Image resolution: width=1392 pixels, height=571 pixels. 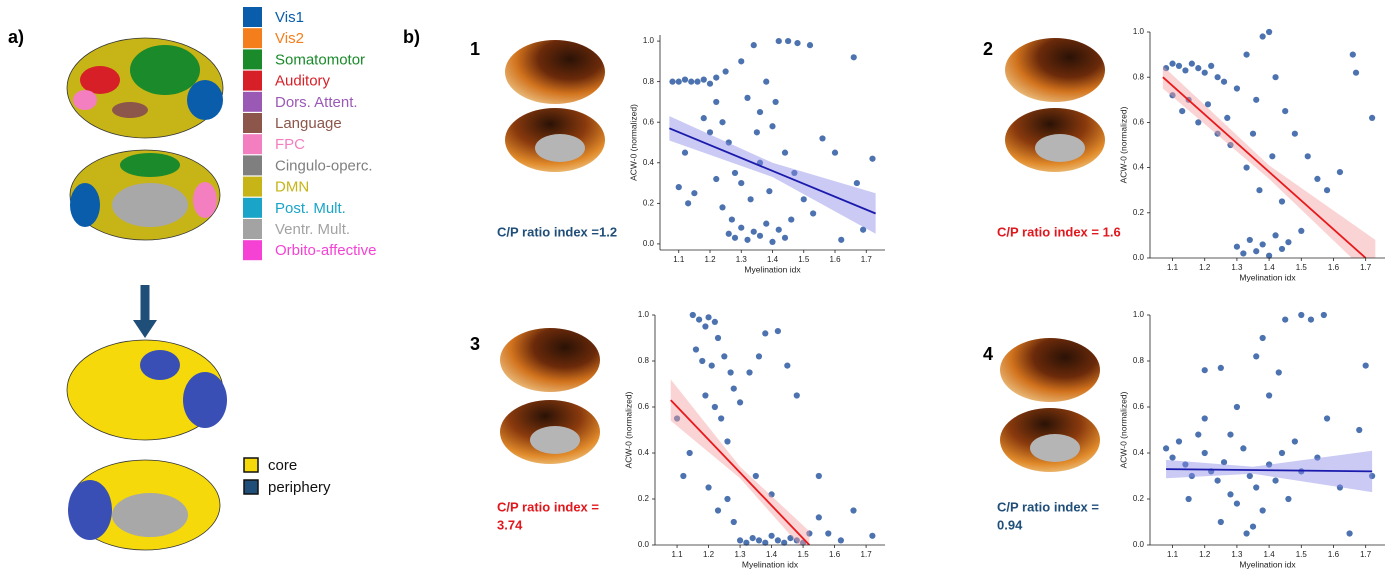 What do you see at coordinates (1139, 212) in the screenshot?
I see `y-tick-label: 0.2` at bounding box center [1139, 212].